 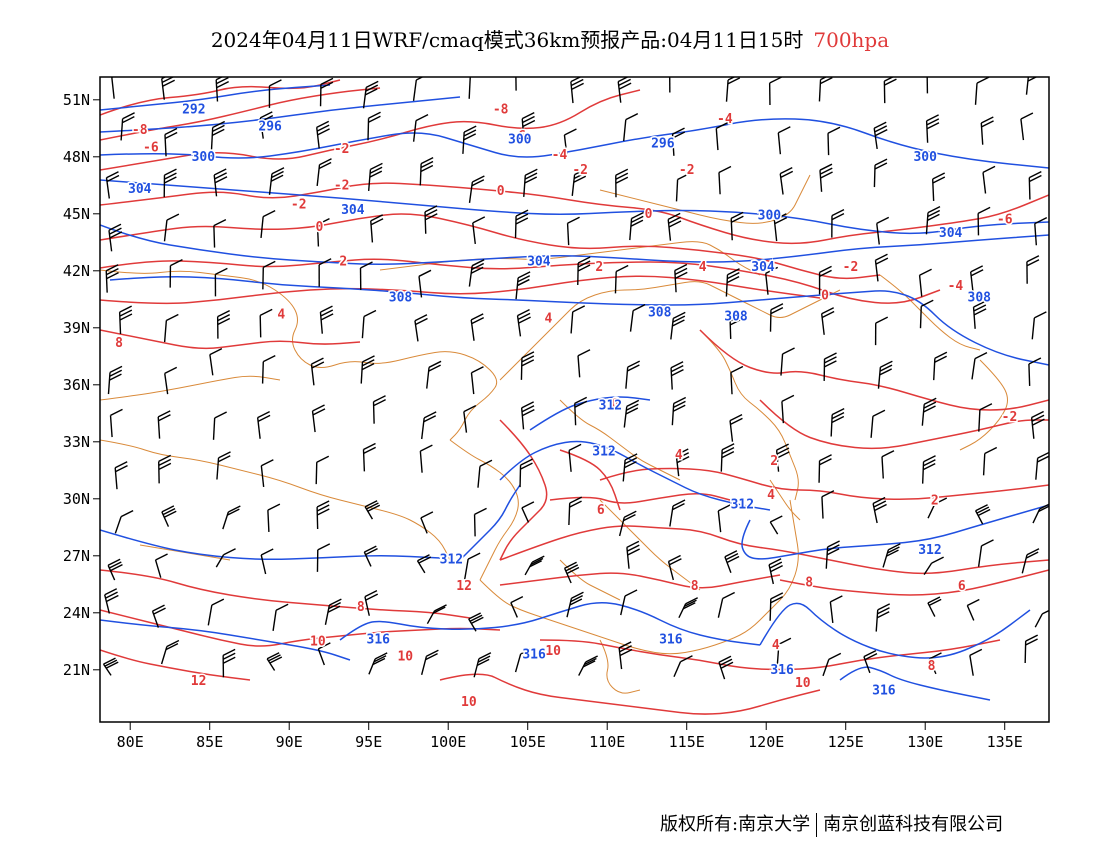 I want to click on temperature-contour-label: -8, so click(x=140, y=130).